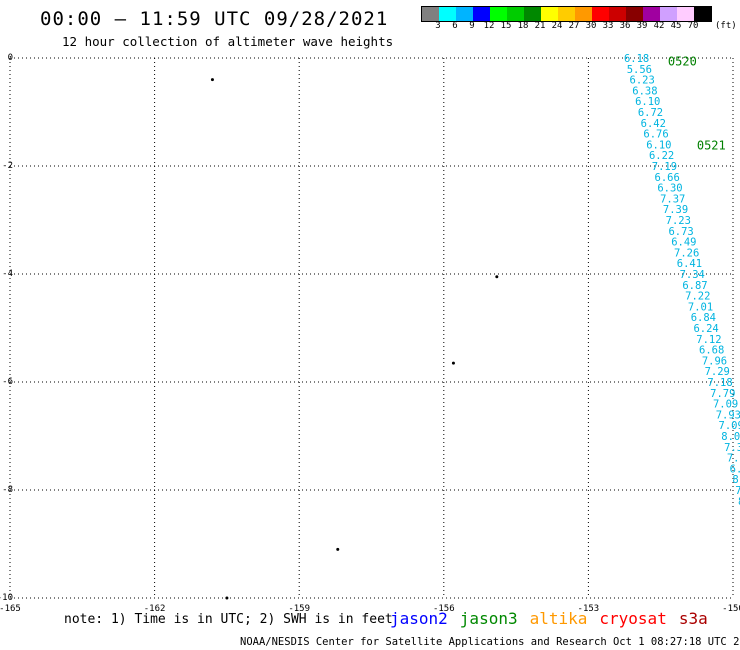 The image size is (740, 650). Describe the element at coordinates (636, 59) in the screenshot. I see `wave-height-value: 6.18` at that location.